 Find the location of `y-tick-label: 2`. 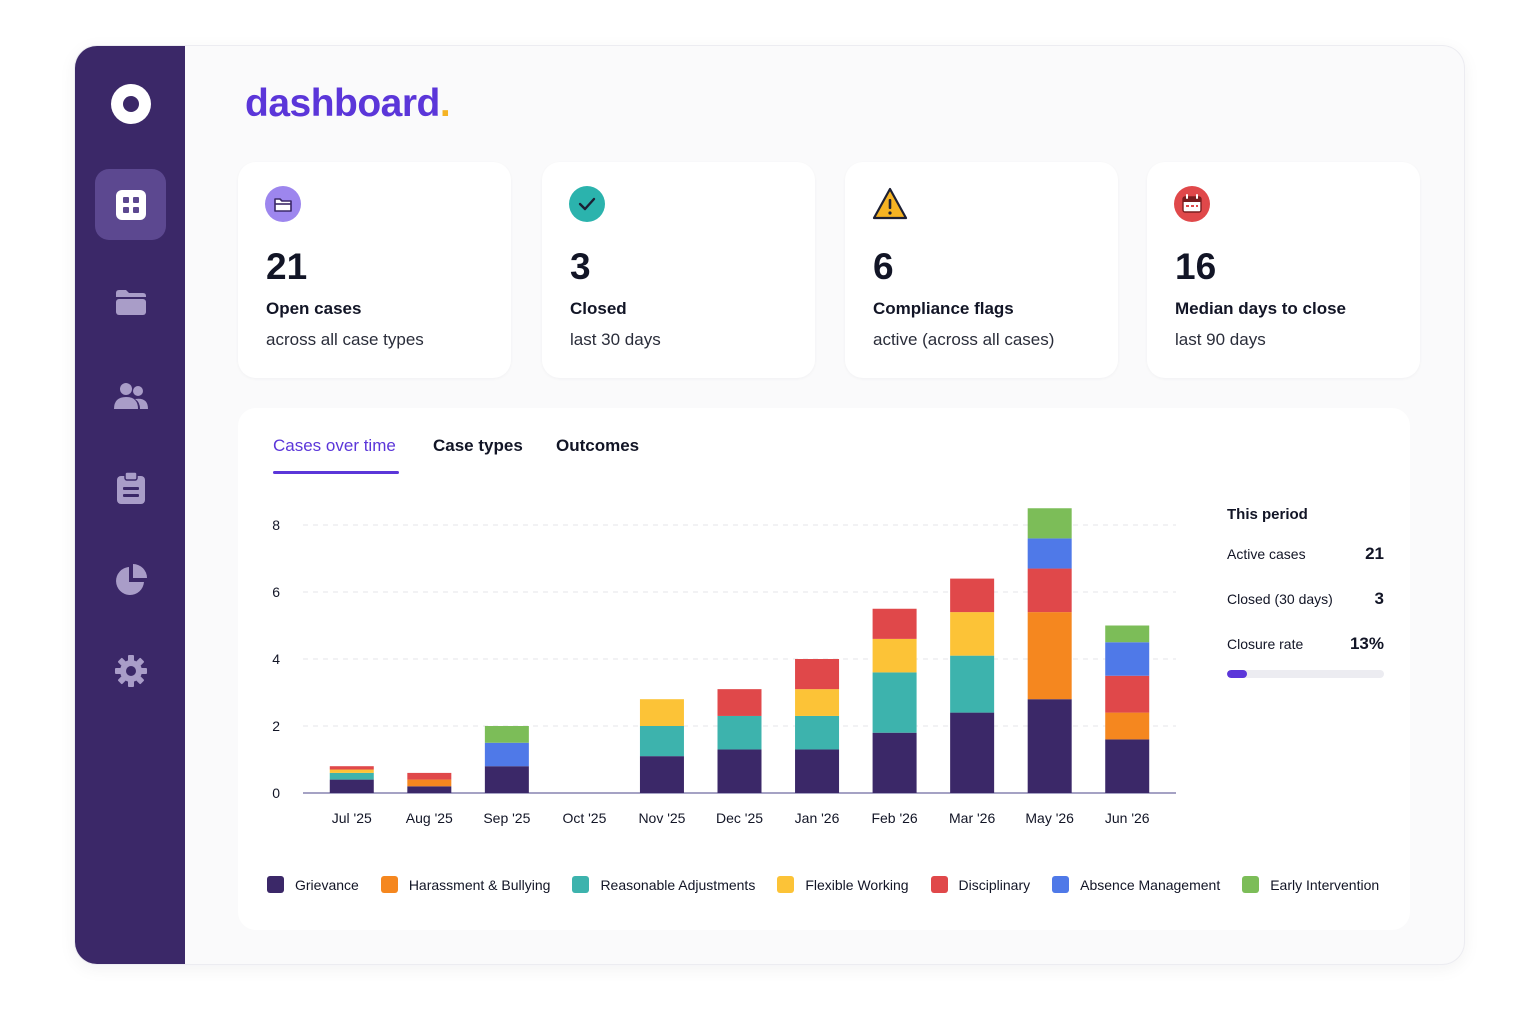

y-tick-label: 2 is located at coordinates (276, 726).